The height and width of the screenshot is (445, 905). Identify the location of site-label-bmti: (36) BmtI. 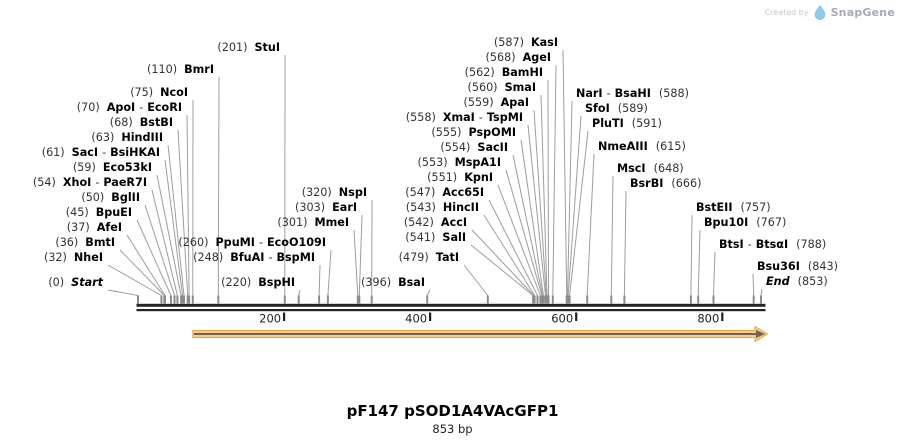
(85, 242).